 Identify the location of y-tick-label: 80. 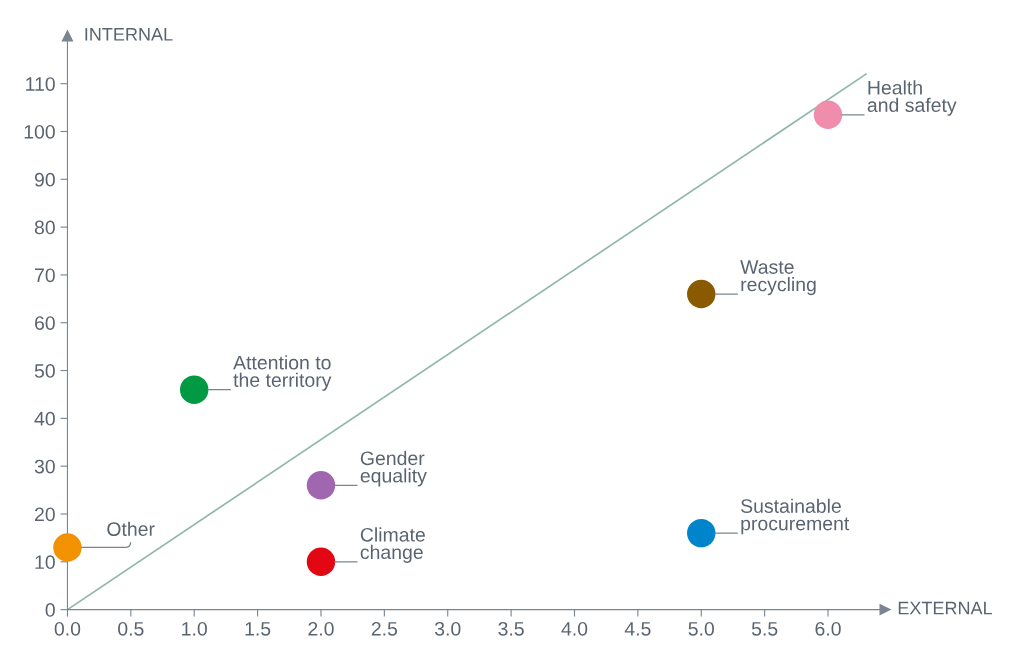
(44, 227).